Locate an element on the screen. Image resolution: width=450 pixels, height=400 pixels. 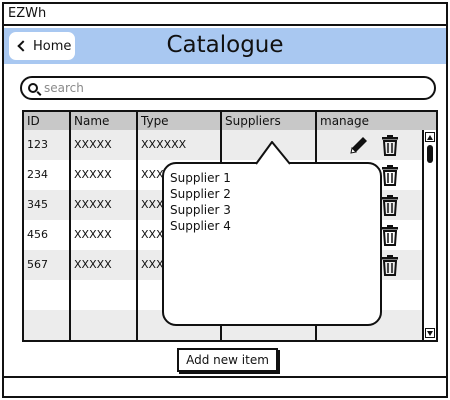
footer-divider is located at coordinates (225, 377).